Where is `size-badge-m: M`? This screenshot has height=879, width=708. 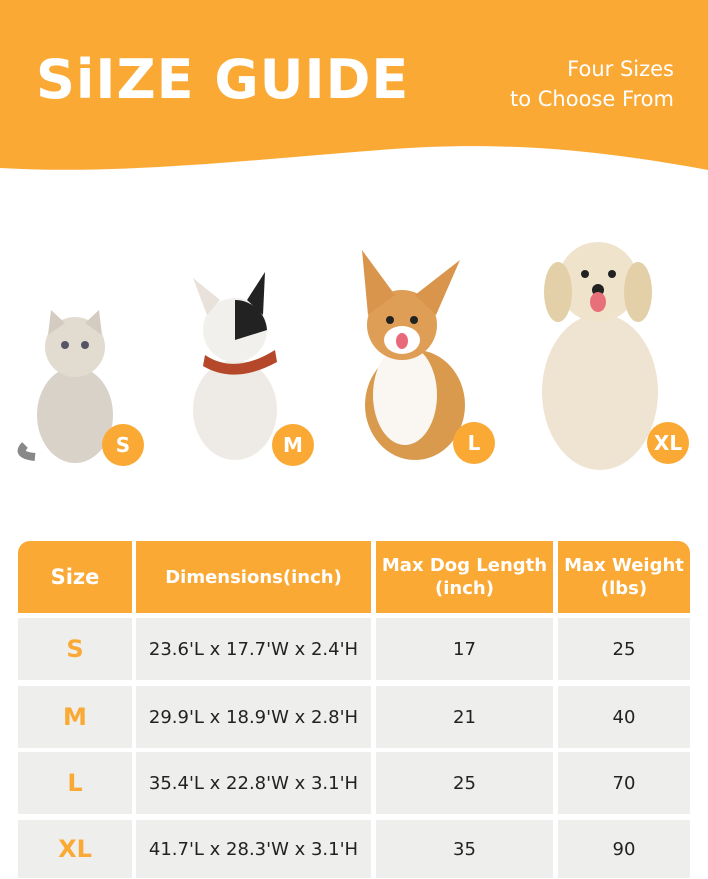
size-badge-m: M is located at coordinates (293, 445).